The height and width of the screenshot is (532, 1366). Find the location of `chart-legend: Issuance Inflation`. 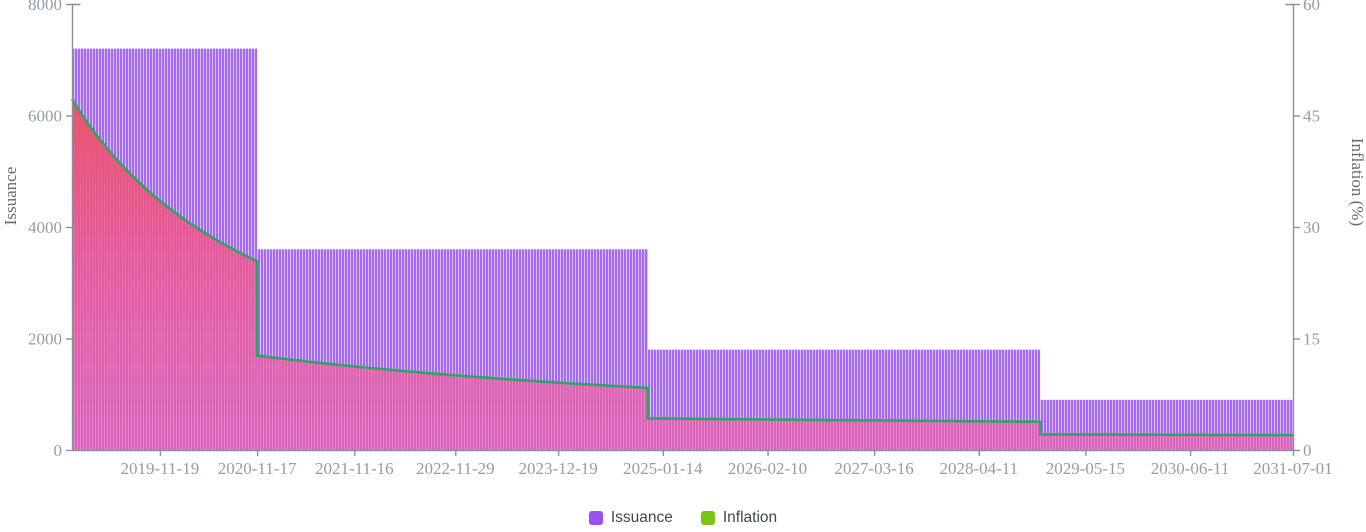

chart-legend: Issuance Inflation is located at coordinates (683, 517).